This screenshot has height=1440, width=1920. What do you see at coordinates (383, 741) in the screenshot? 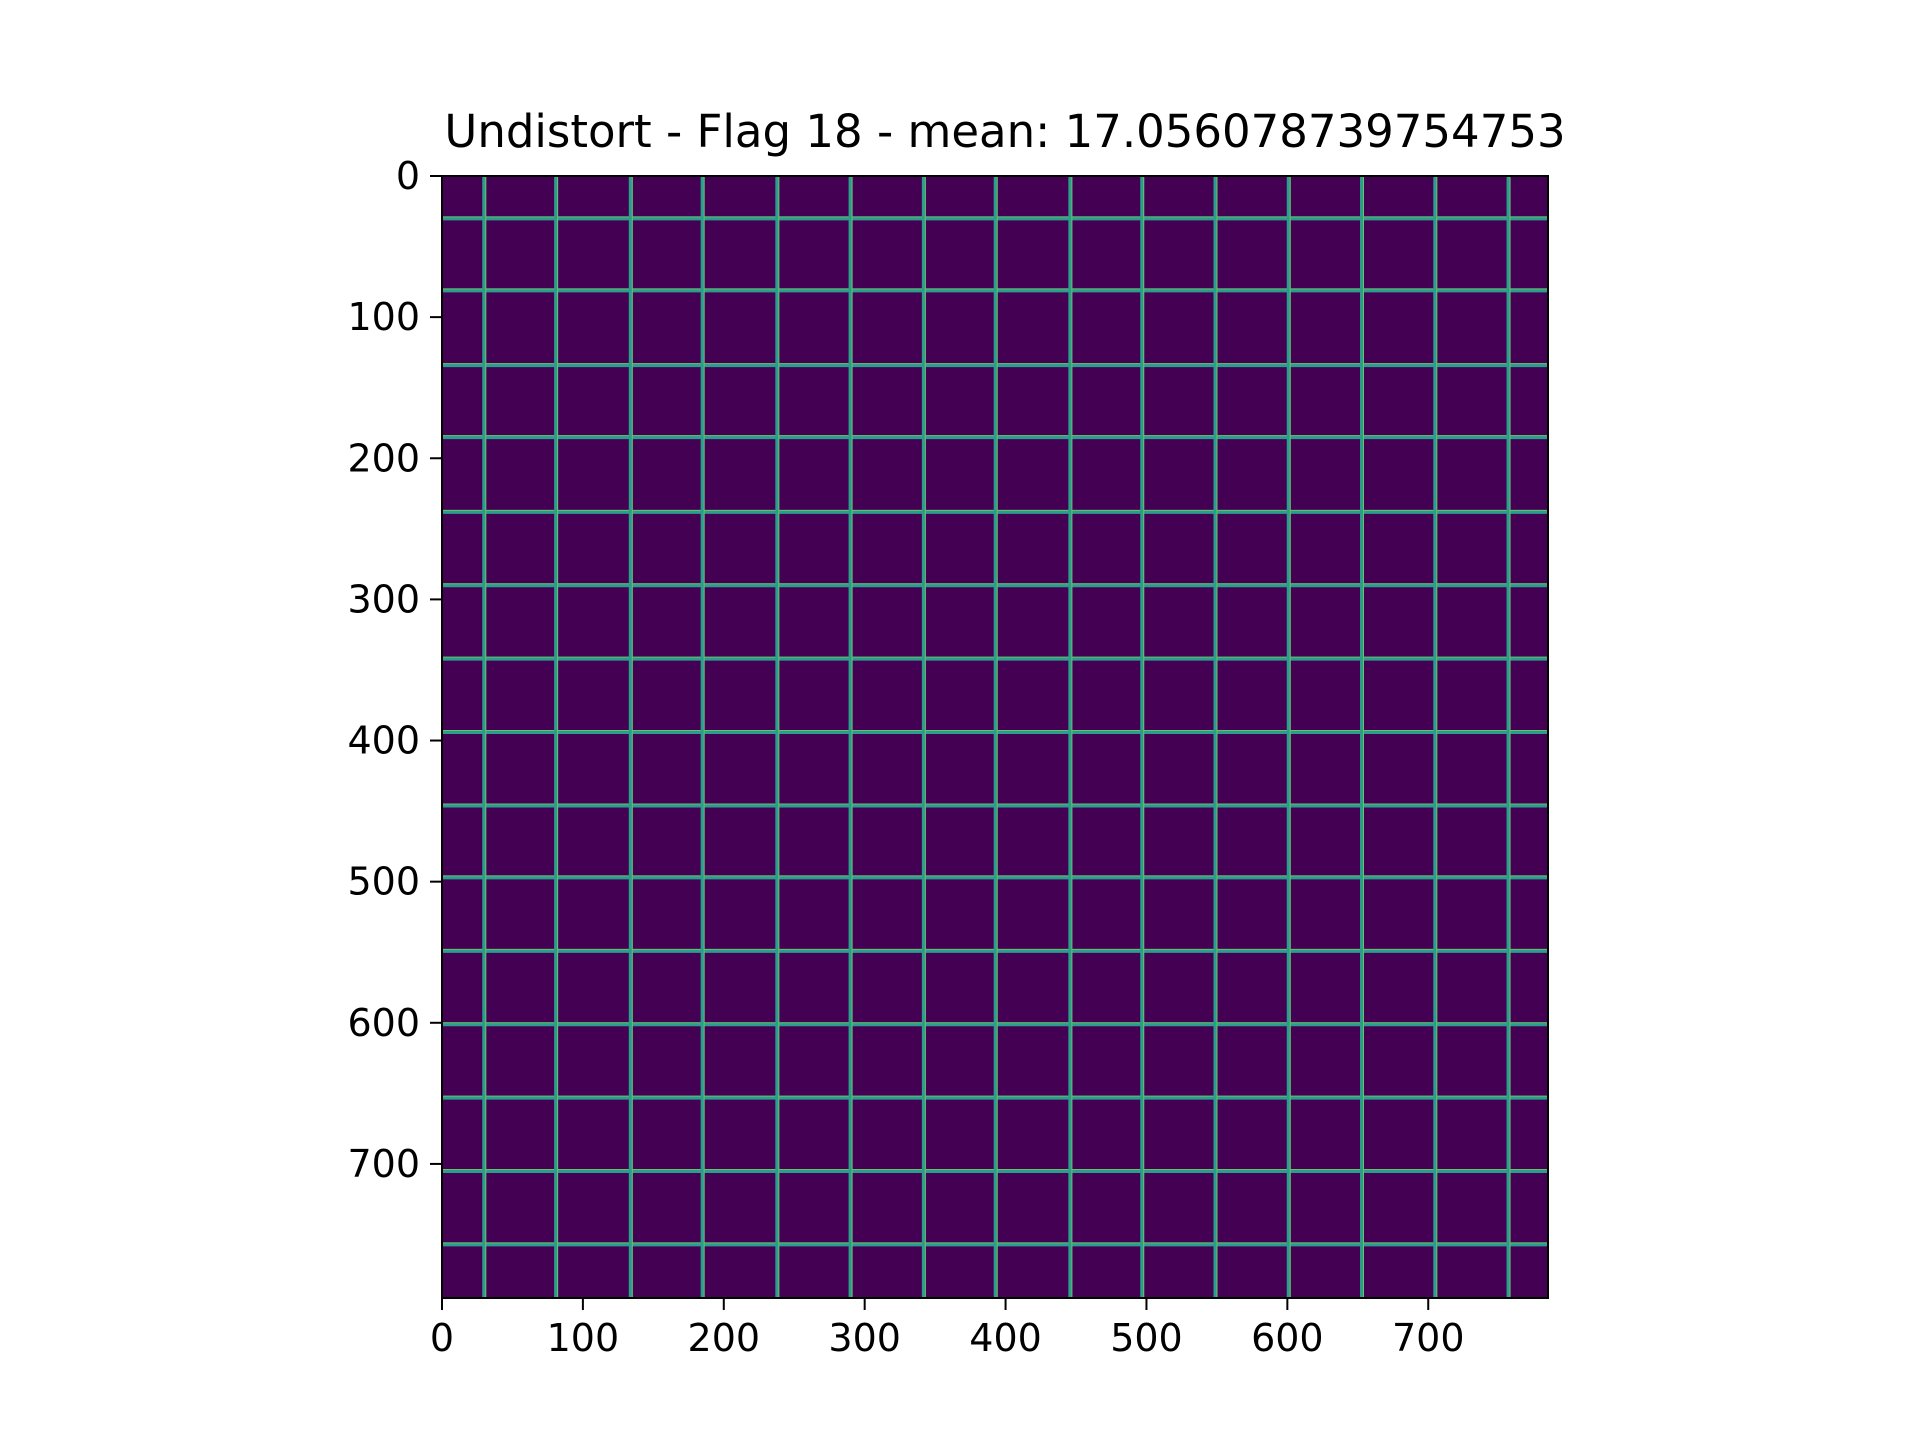
I see `y-tick-label: 400` at bounding box center [383, 741].